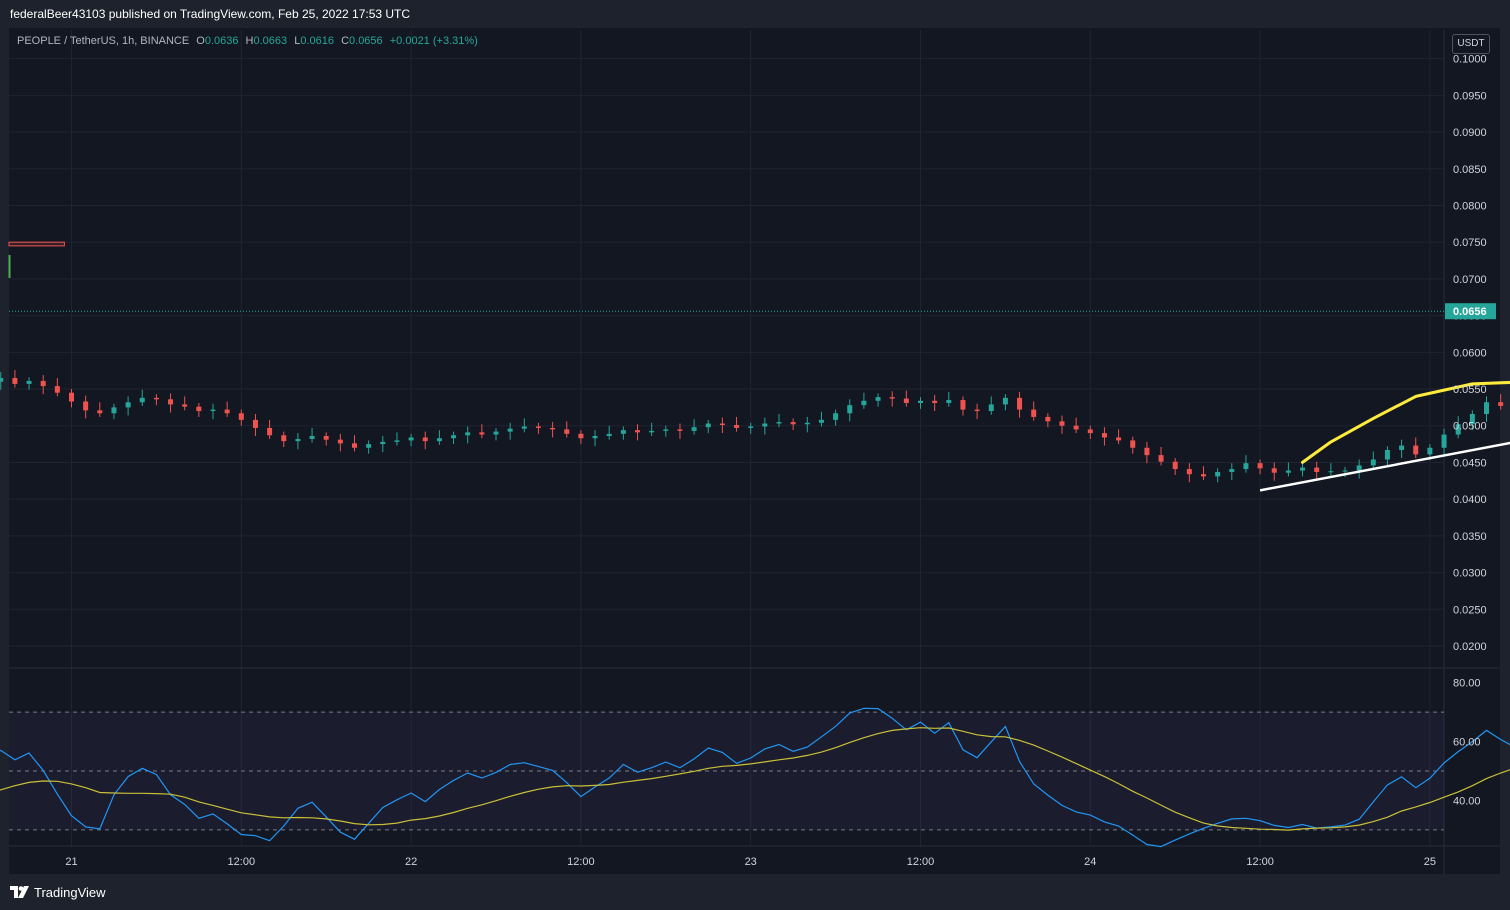  What do you see at coordinates (317, 41) in the screenshot?
I see `low-value: 0.0616` at bounding box center [317, 41].